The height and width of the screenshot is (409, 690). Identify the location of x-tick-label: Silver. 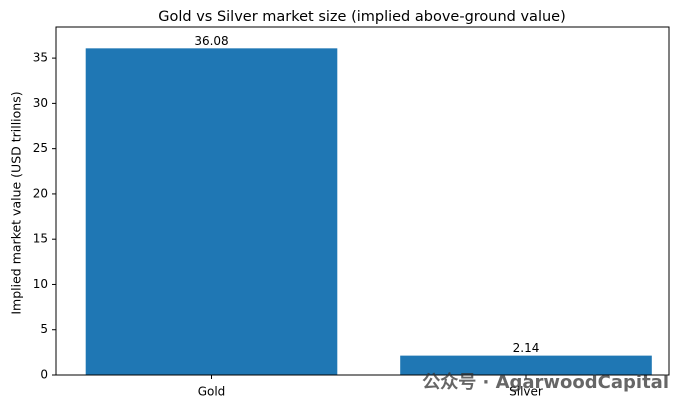
(526, 392).